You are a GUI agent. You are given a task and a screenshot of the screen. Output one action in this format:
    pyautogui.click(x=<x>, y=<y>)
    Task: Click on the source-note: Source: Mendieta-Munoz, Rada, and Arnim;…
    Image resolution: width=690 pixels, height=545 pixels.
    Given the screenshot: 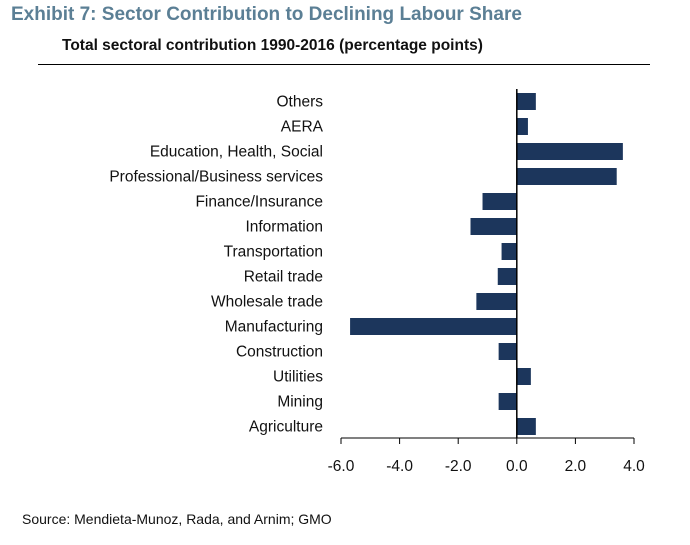 What is the action you would take?
    pyautogui.click(x=177, y=519)
    